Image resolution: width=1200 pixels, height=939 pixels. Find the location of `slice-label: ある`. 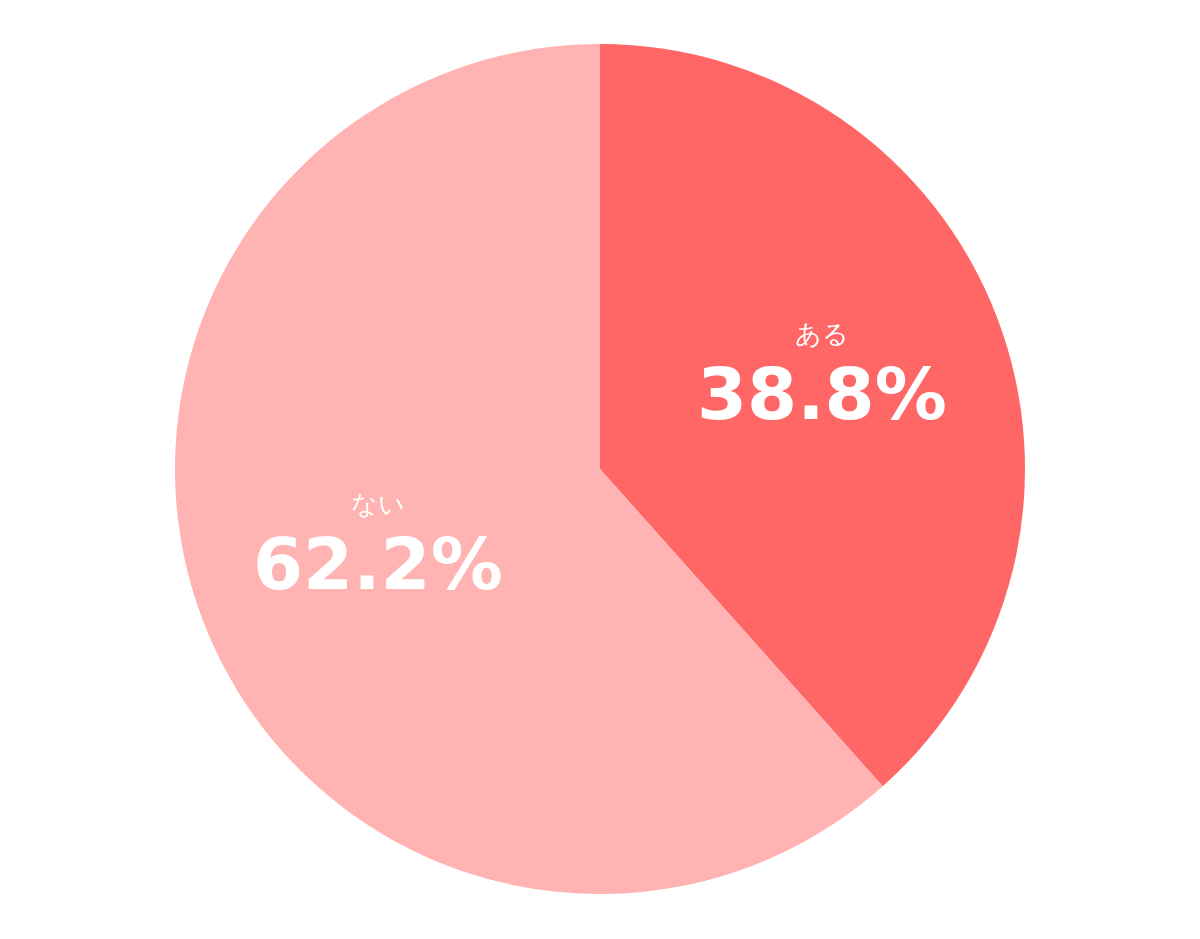

slice-label: ある is located at coordinates (822, 334).